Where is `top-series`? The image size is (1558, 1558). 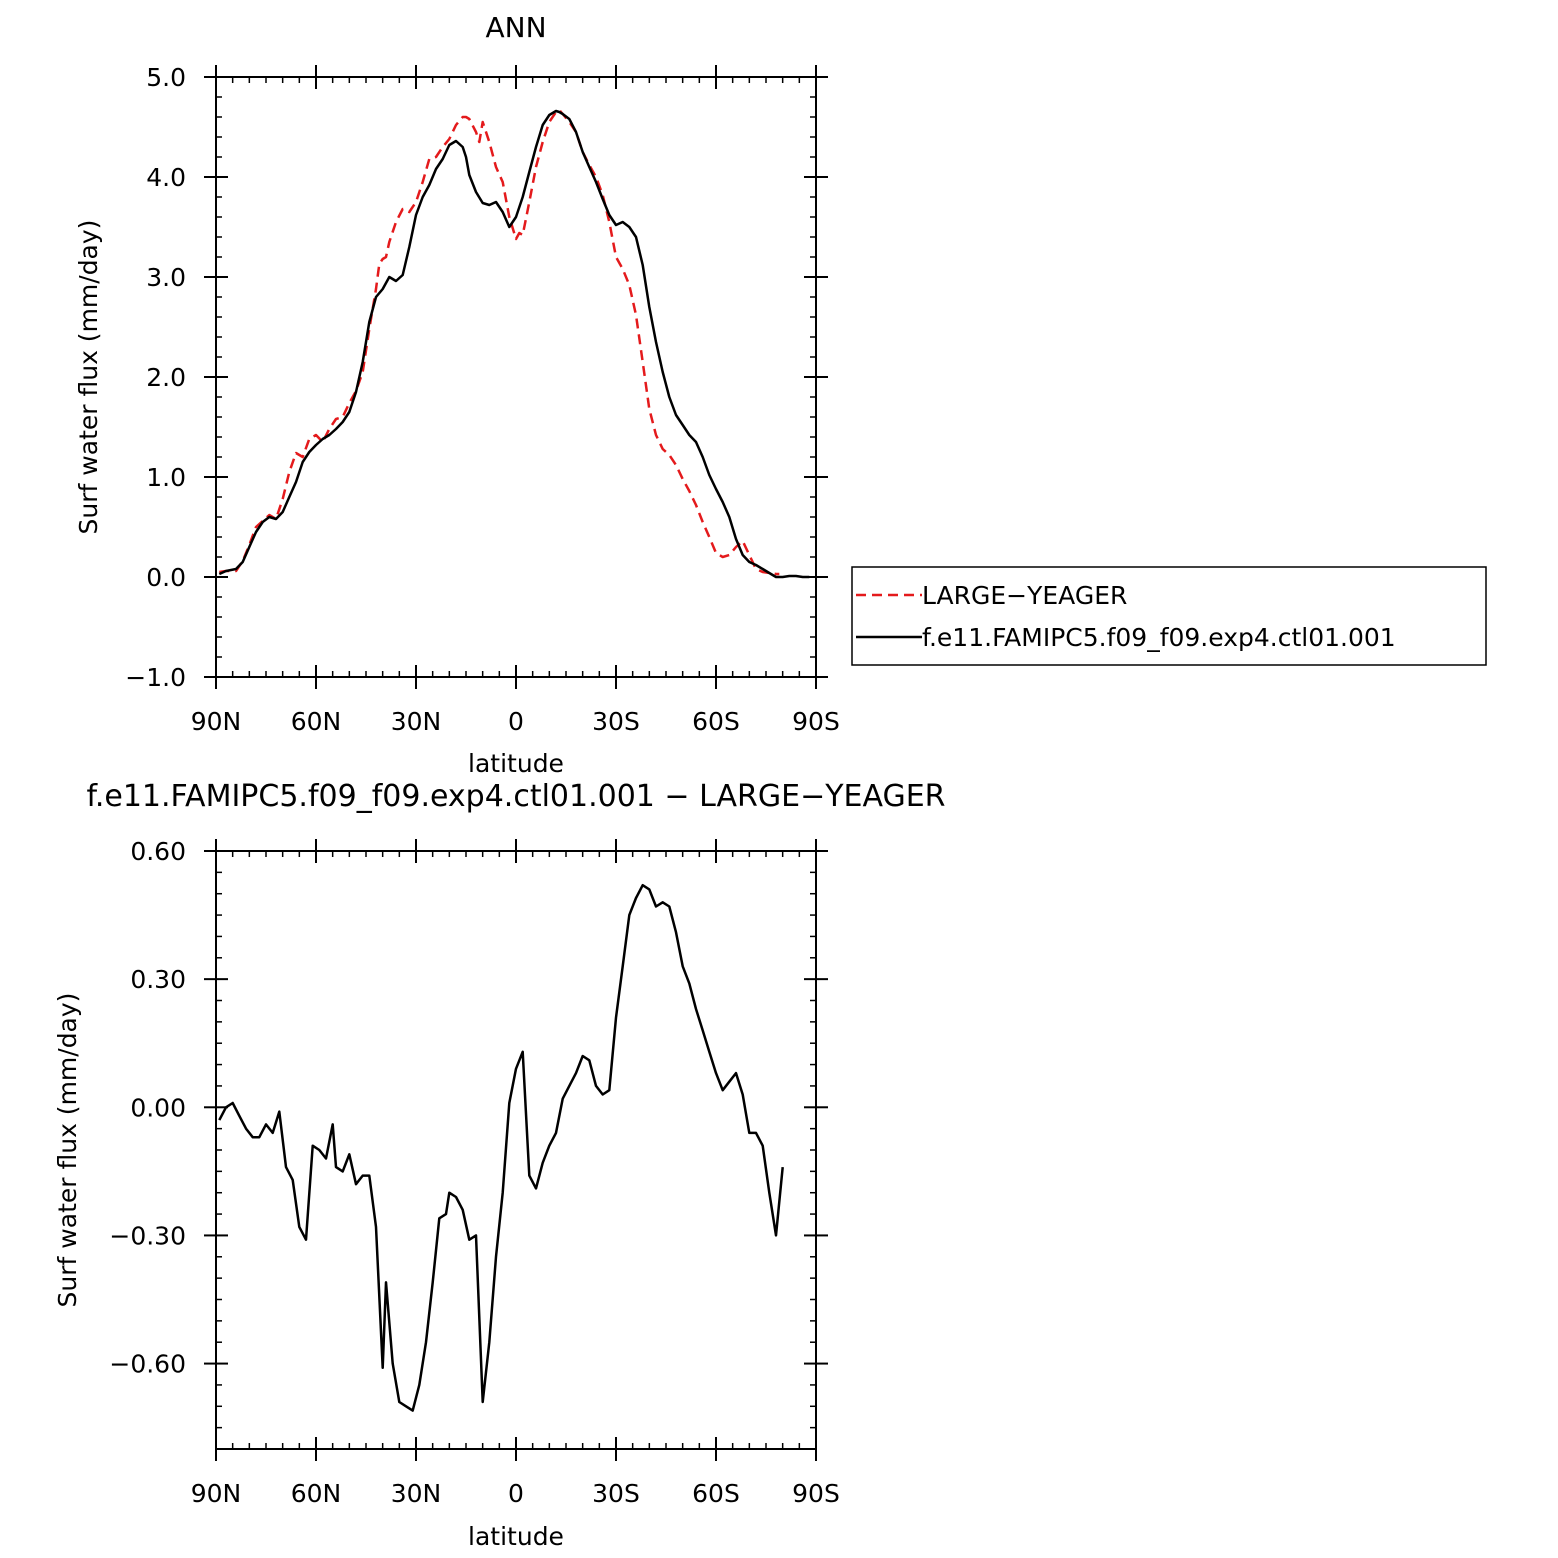 top-series is located at coordinates (514, 343).